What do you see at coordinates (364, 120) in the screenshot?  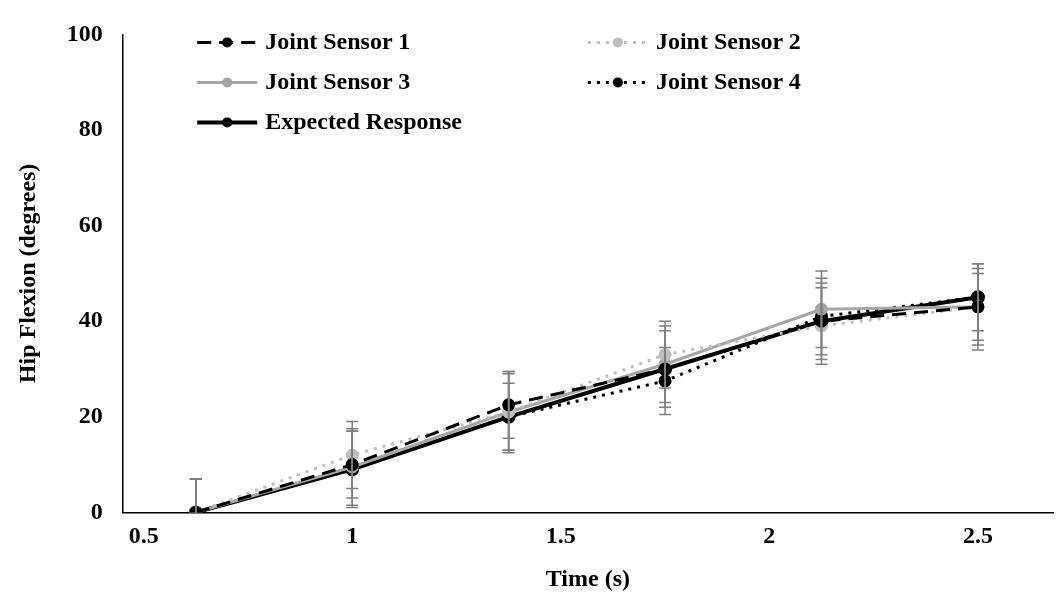 I see `legend-label: Expected Response` at bounding box center [364, 120].